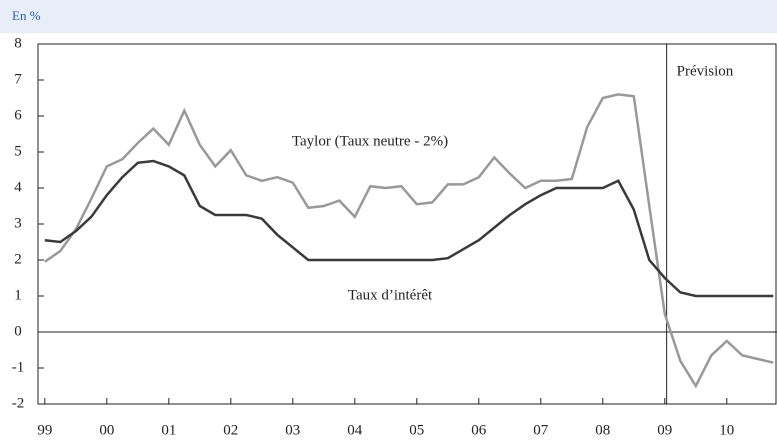 The height and width of the screenshot is (440, 777). What do you see at coordinates (479, 430) in the screenshot?
I see `x-tick-label: 06` at bounding box center [479, 430].